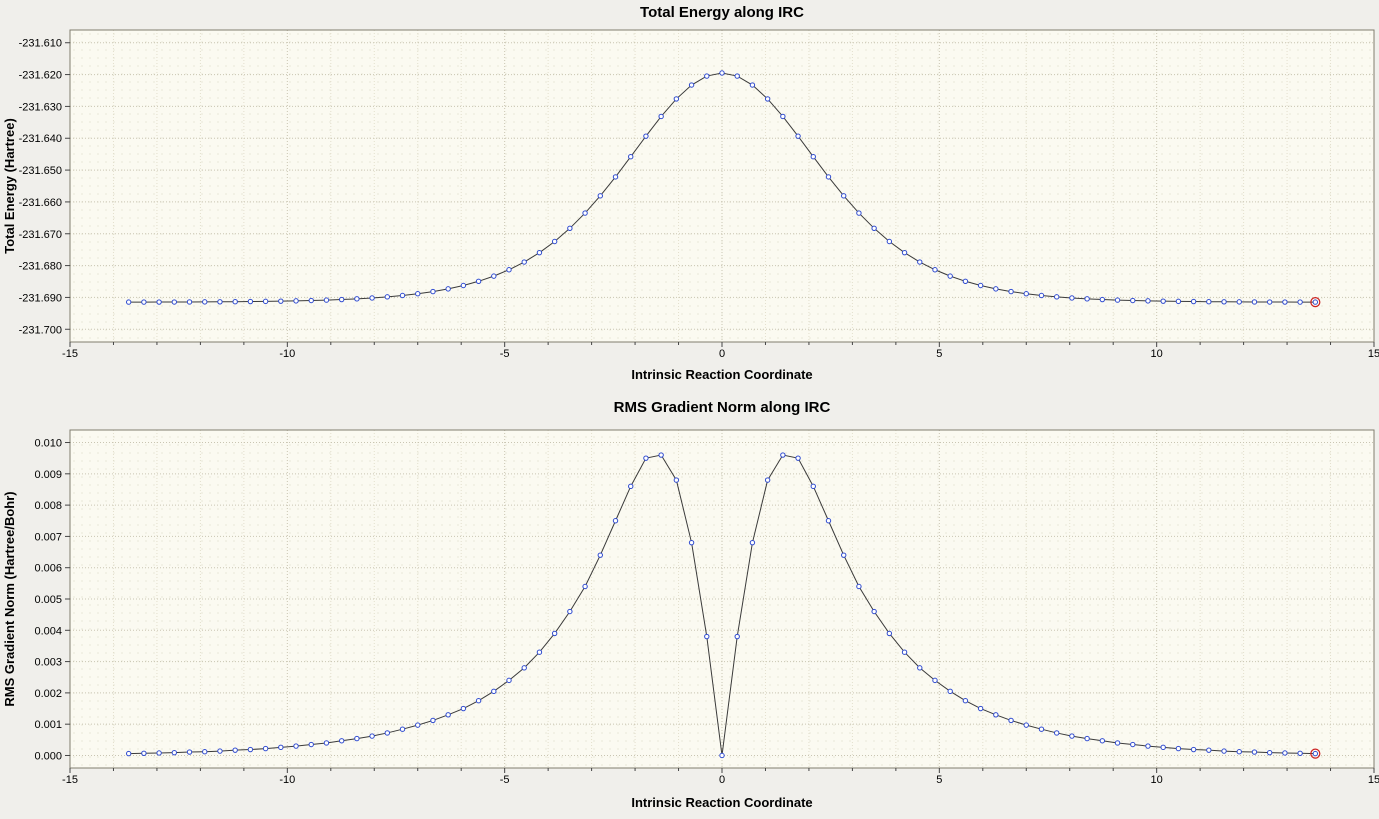 The height and width of the screenshot is (819, 1379). What do you see at coordinates (48, 444) in the screenshot?
I see `y-tick-label: 0.010` at bounding box center [48, 444].